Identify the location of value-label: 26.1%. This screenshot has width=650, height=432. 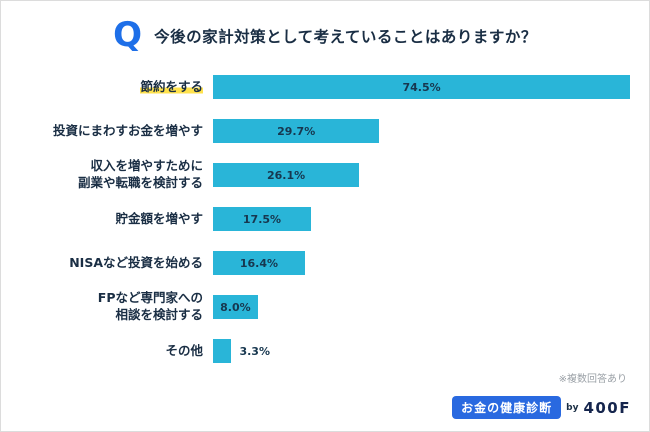
(286, 175).